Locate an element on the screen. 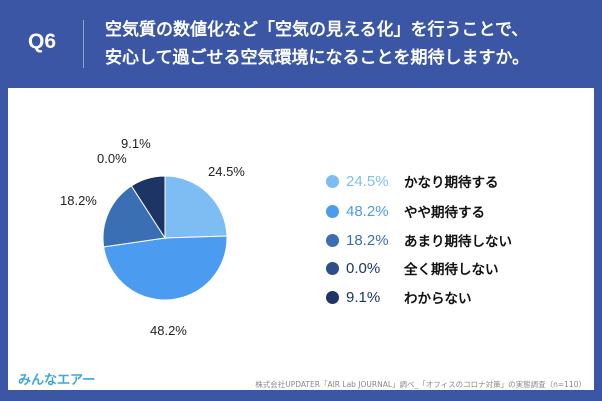 The height and width of the screenshot is (401, 602). slice-label-0: 24.5% is located at coordinates (226, 171).